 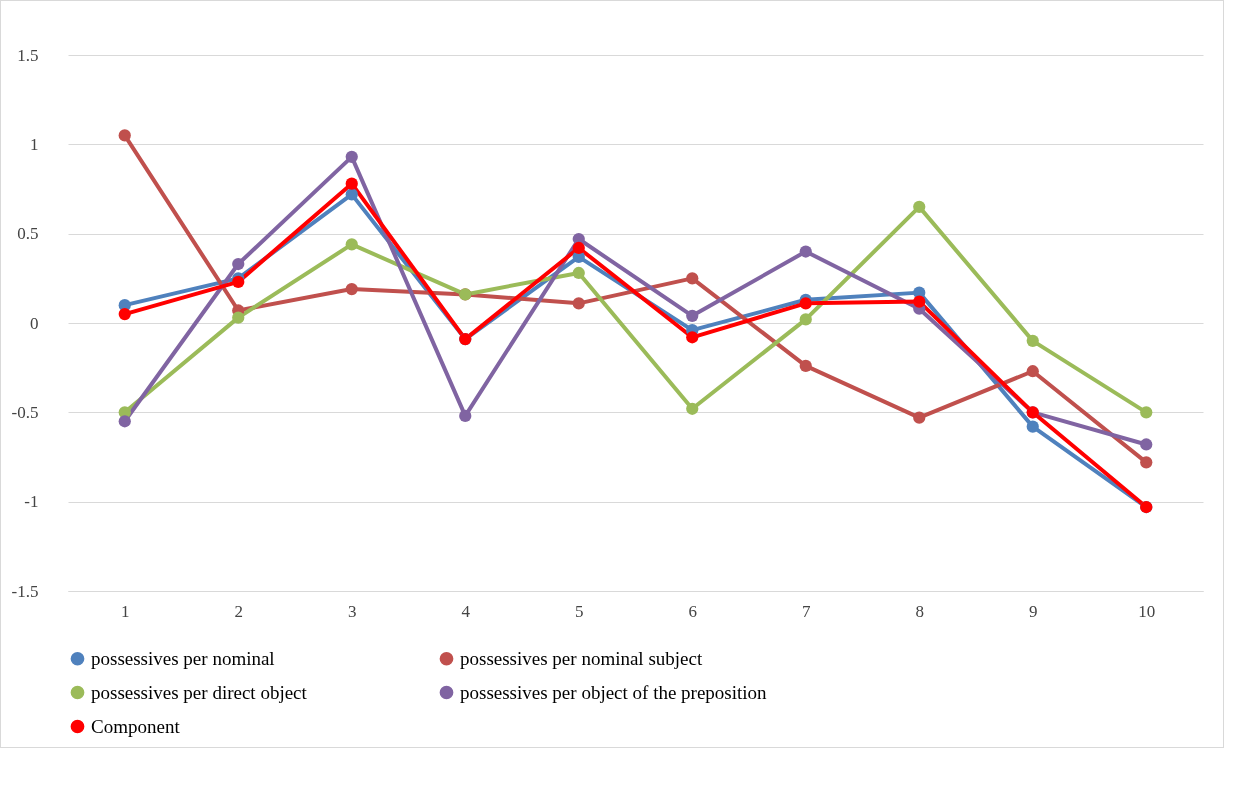 What do you see at coordinates (692, 611) in the screenshot?
I see `x-tick-label: 6` at bounding box center [692, 611].